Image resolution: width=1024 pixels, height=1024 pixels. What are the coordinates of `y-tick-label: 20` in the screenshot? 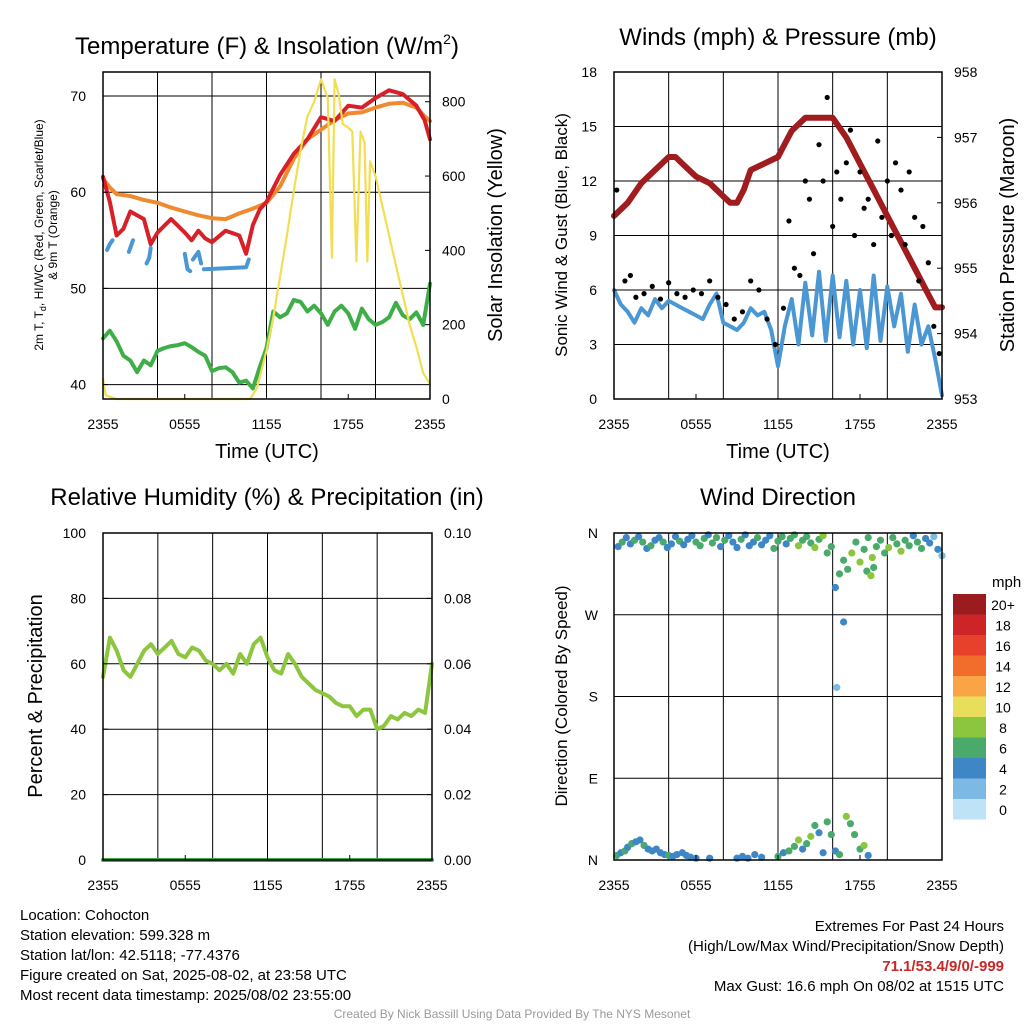 It's located at (78, 795).